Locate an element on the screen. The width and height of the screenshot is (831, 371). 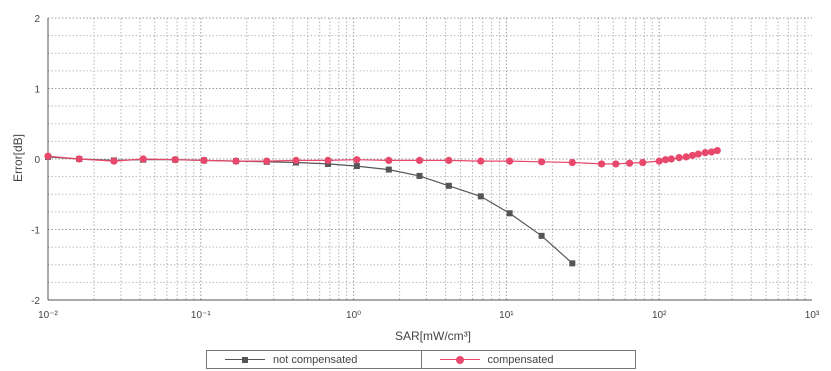
x-tick-label: 10¹ is located at coordinates (506, 315).